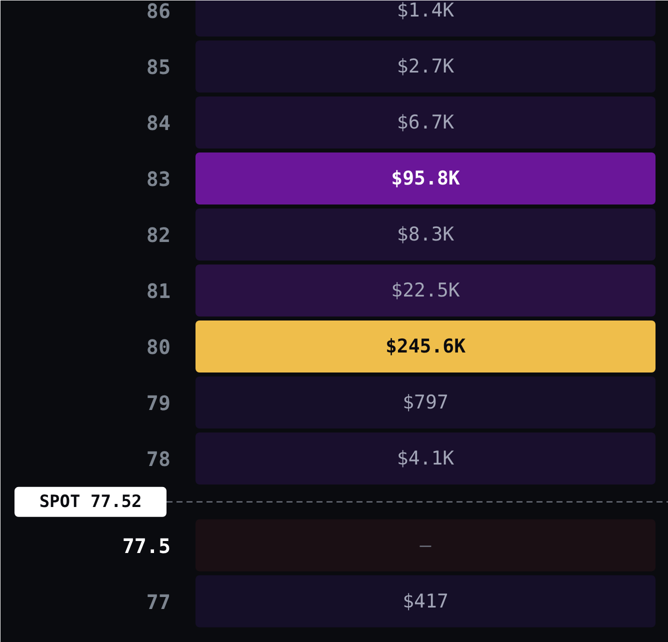 This screenshot has height=642, width=668. I want to click on y-tick-label: 80, so click(158, 347).